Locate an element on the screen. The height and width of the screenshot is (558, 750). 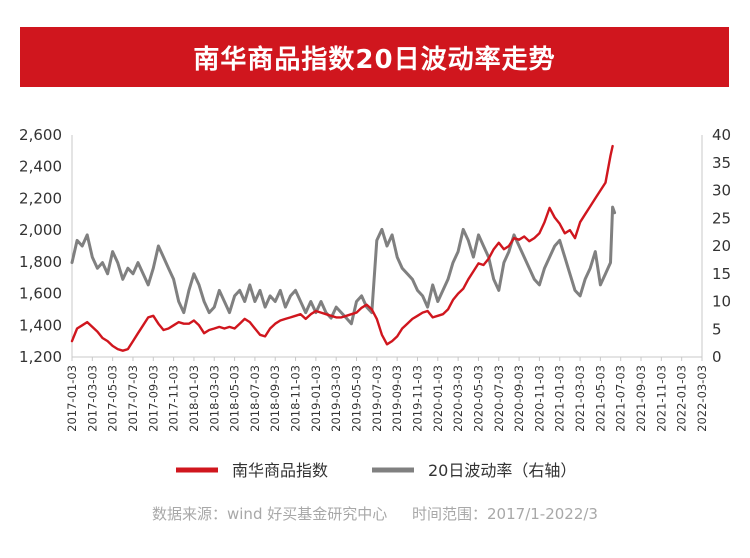
source-note: 数据来源：wind 好买基金研究中心 is located at coordinates (270, 514).